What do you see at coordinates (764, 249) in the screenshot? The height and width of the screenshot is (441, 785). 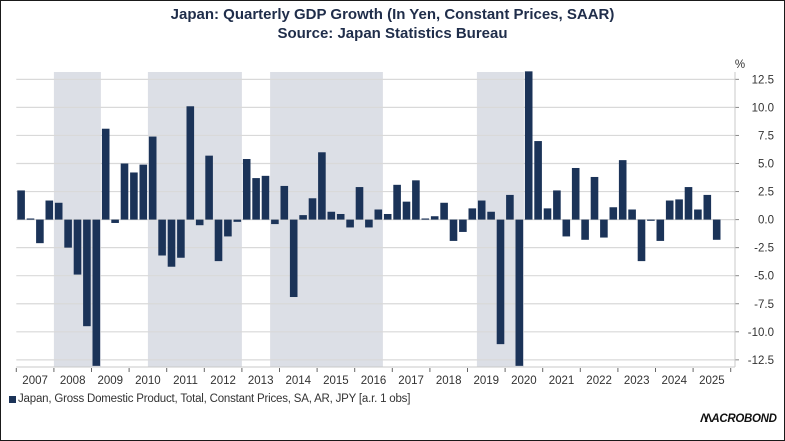 I see `y-tick-label: -2.5` at bounding box center [764, 249].